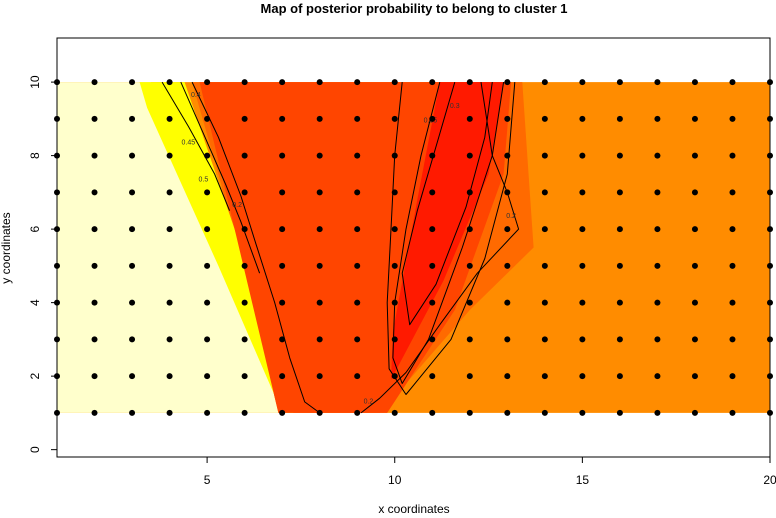 The image size is (776, 518). Describe the element at coordinates (35, 228) in the screenshot. I see `y-tick-label: 6` at that location.